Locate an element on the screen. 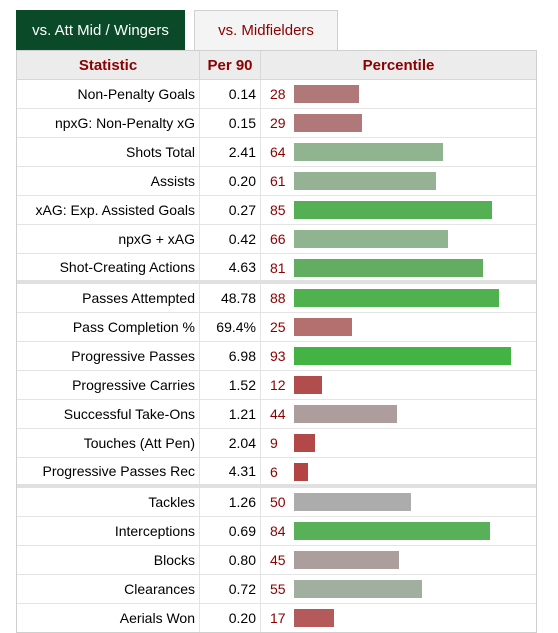 This screenshot has width=558, height=633. table-row: Non-Penalty Goals 0.14 28 is located at coordinates (276, 94).